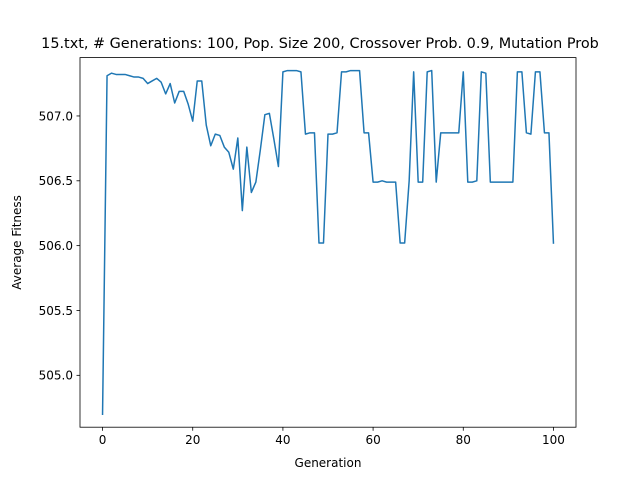 The height and width of the screenshot is (480, 640). Describe the element at coordinates (192, 440) in the screenshot. I see `x-tick-label: 20` at that location.